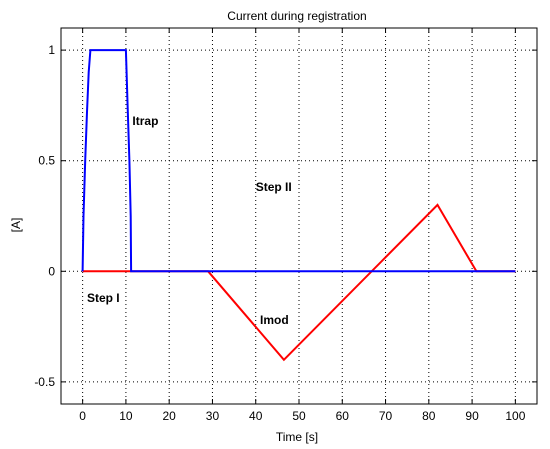  Describe the element at coordinates (145, 121) in the screenshot. I see `annotation-label: Itrap` at that location.